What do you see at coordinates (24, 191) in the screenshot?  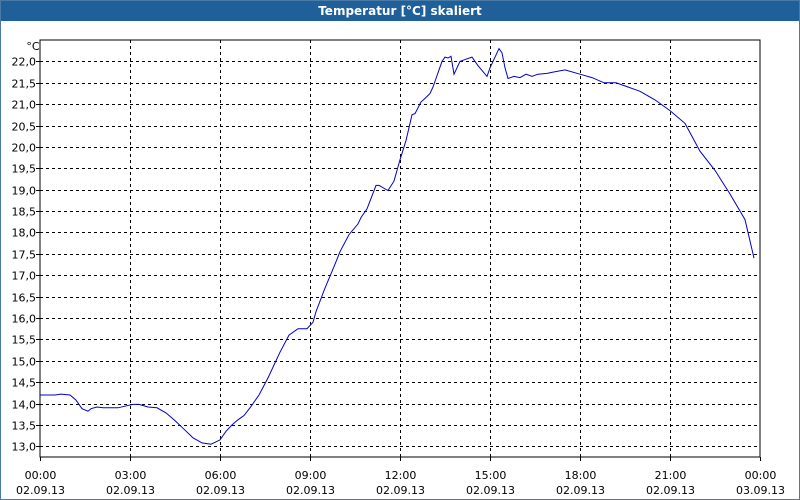 I see `y-tick-label: 19,0` at bounding box center [24, 191].